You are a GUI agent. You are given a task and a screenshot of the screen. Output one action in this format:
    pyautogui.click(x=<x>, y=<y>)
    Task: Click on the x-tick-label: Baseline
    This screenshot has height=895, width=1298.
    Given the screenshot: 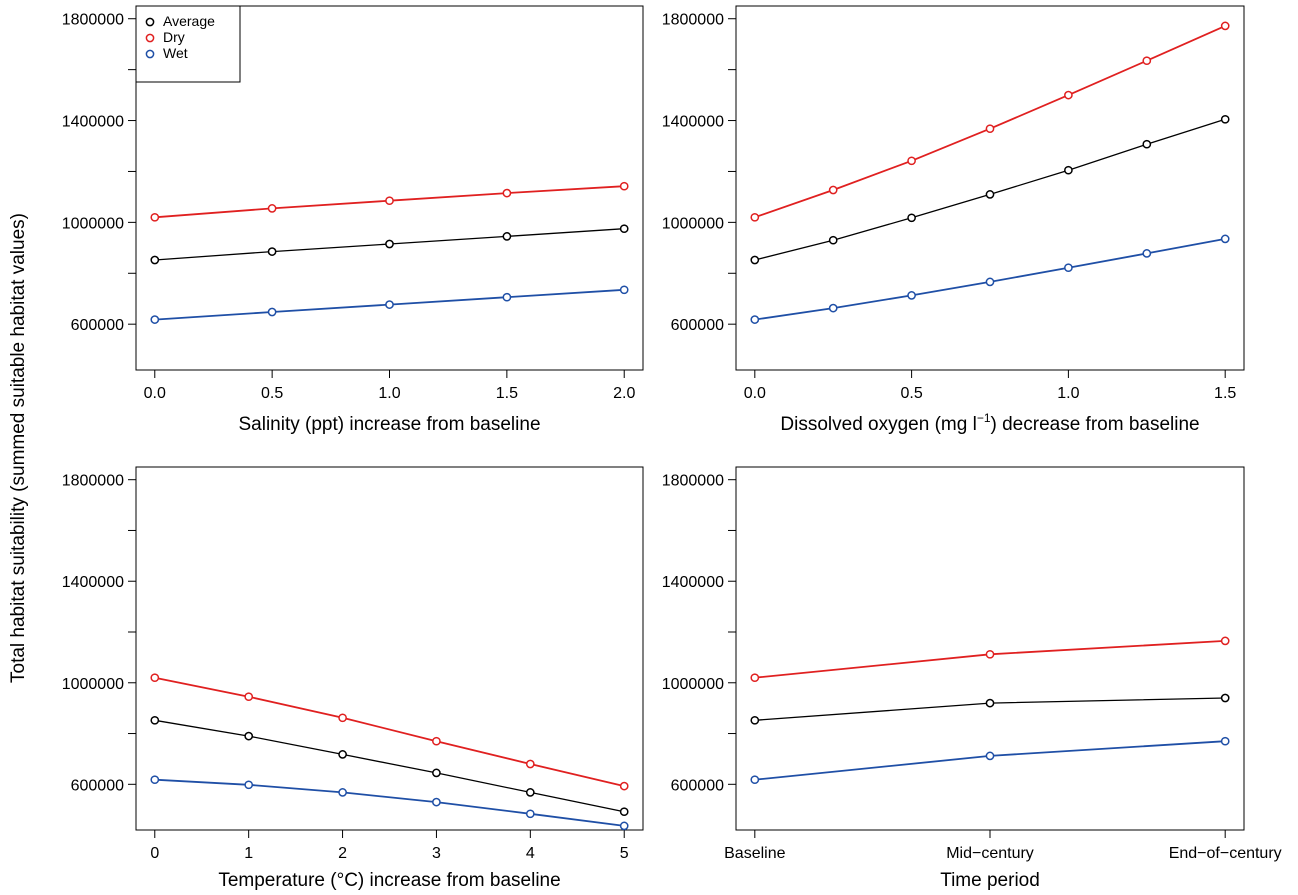 What is the action you would take?
    pyautogui.click(x=754, y=853)
    